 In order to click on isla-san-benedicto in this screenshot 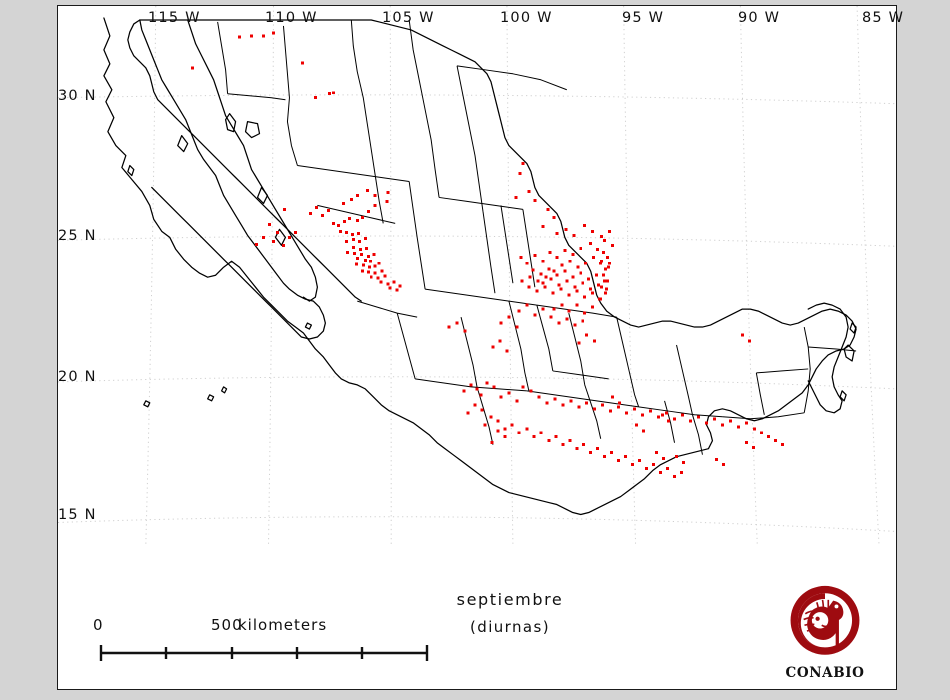, I will do `click(224, 390)`.